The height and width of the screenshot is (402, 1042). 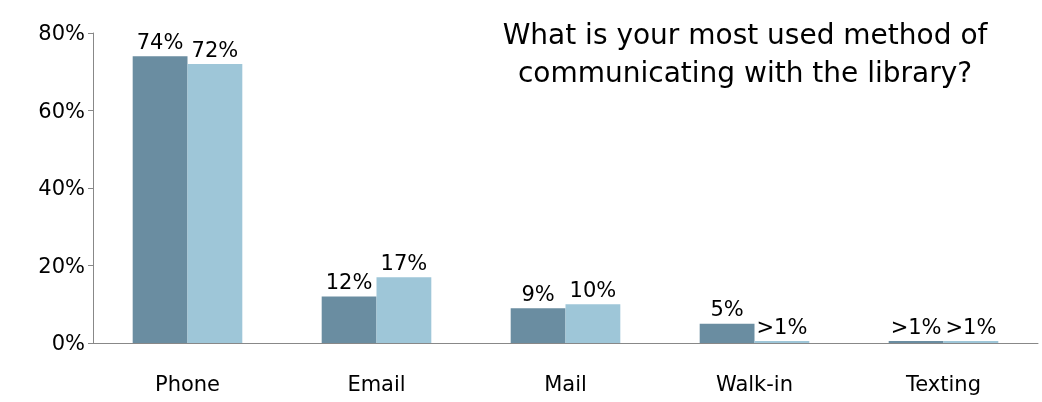 I want to click on x-tick-label: Phone, so click(x=187, y=383).